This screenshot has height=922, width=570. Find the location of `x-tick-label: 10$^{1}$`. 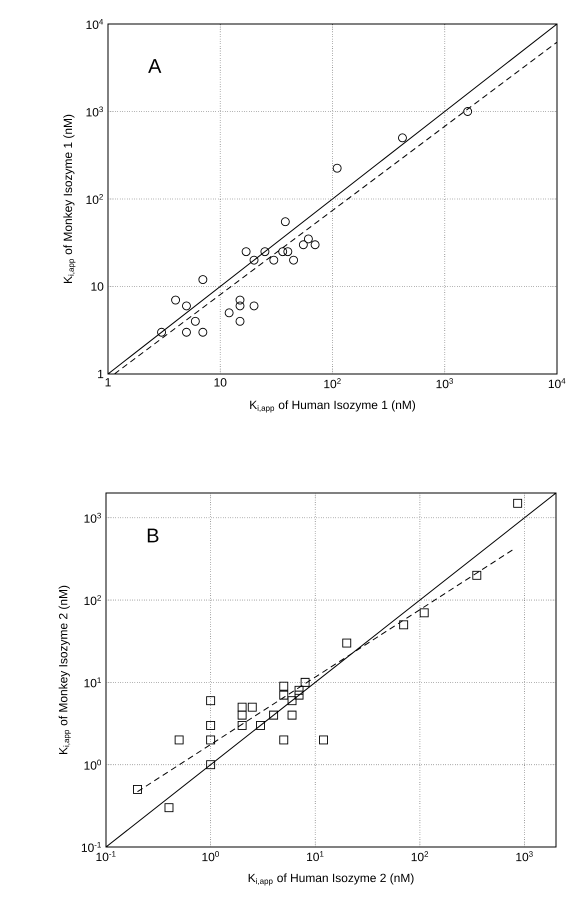

x-tick-label: 10$^{1}$ is located at coordinates (315, 856).